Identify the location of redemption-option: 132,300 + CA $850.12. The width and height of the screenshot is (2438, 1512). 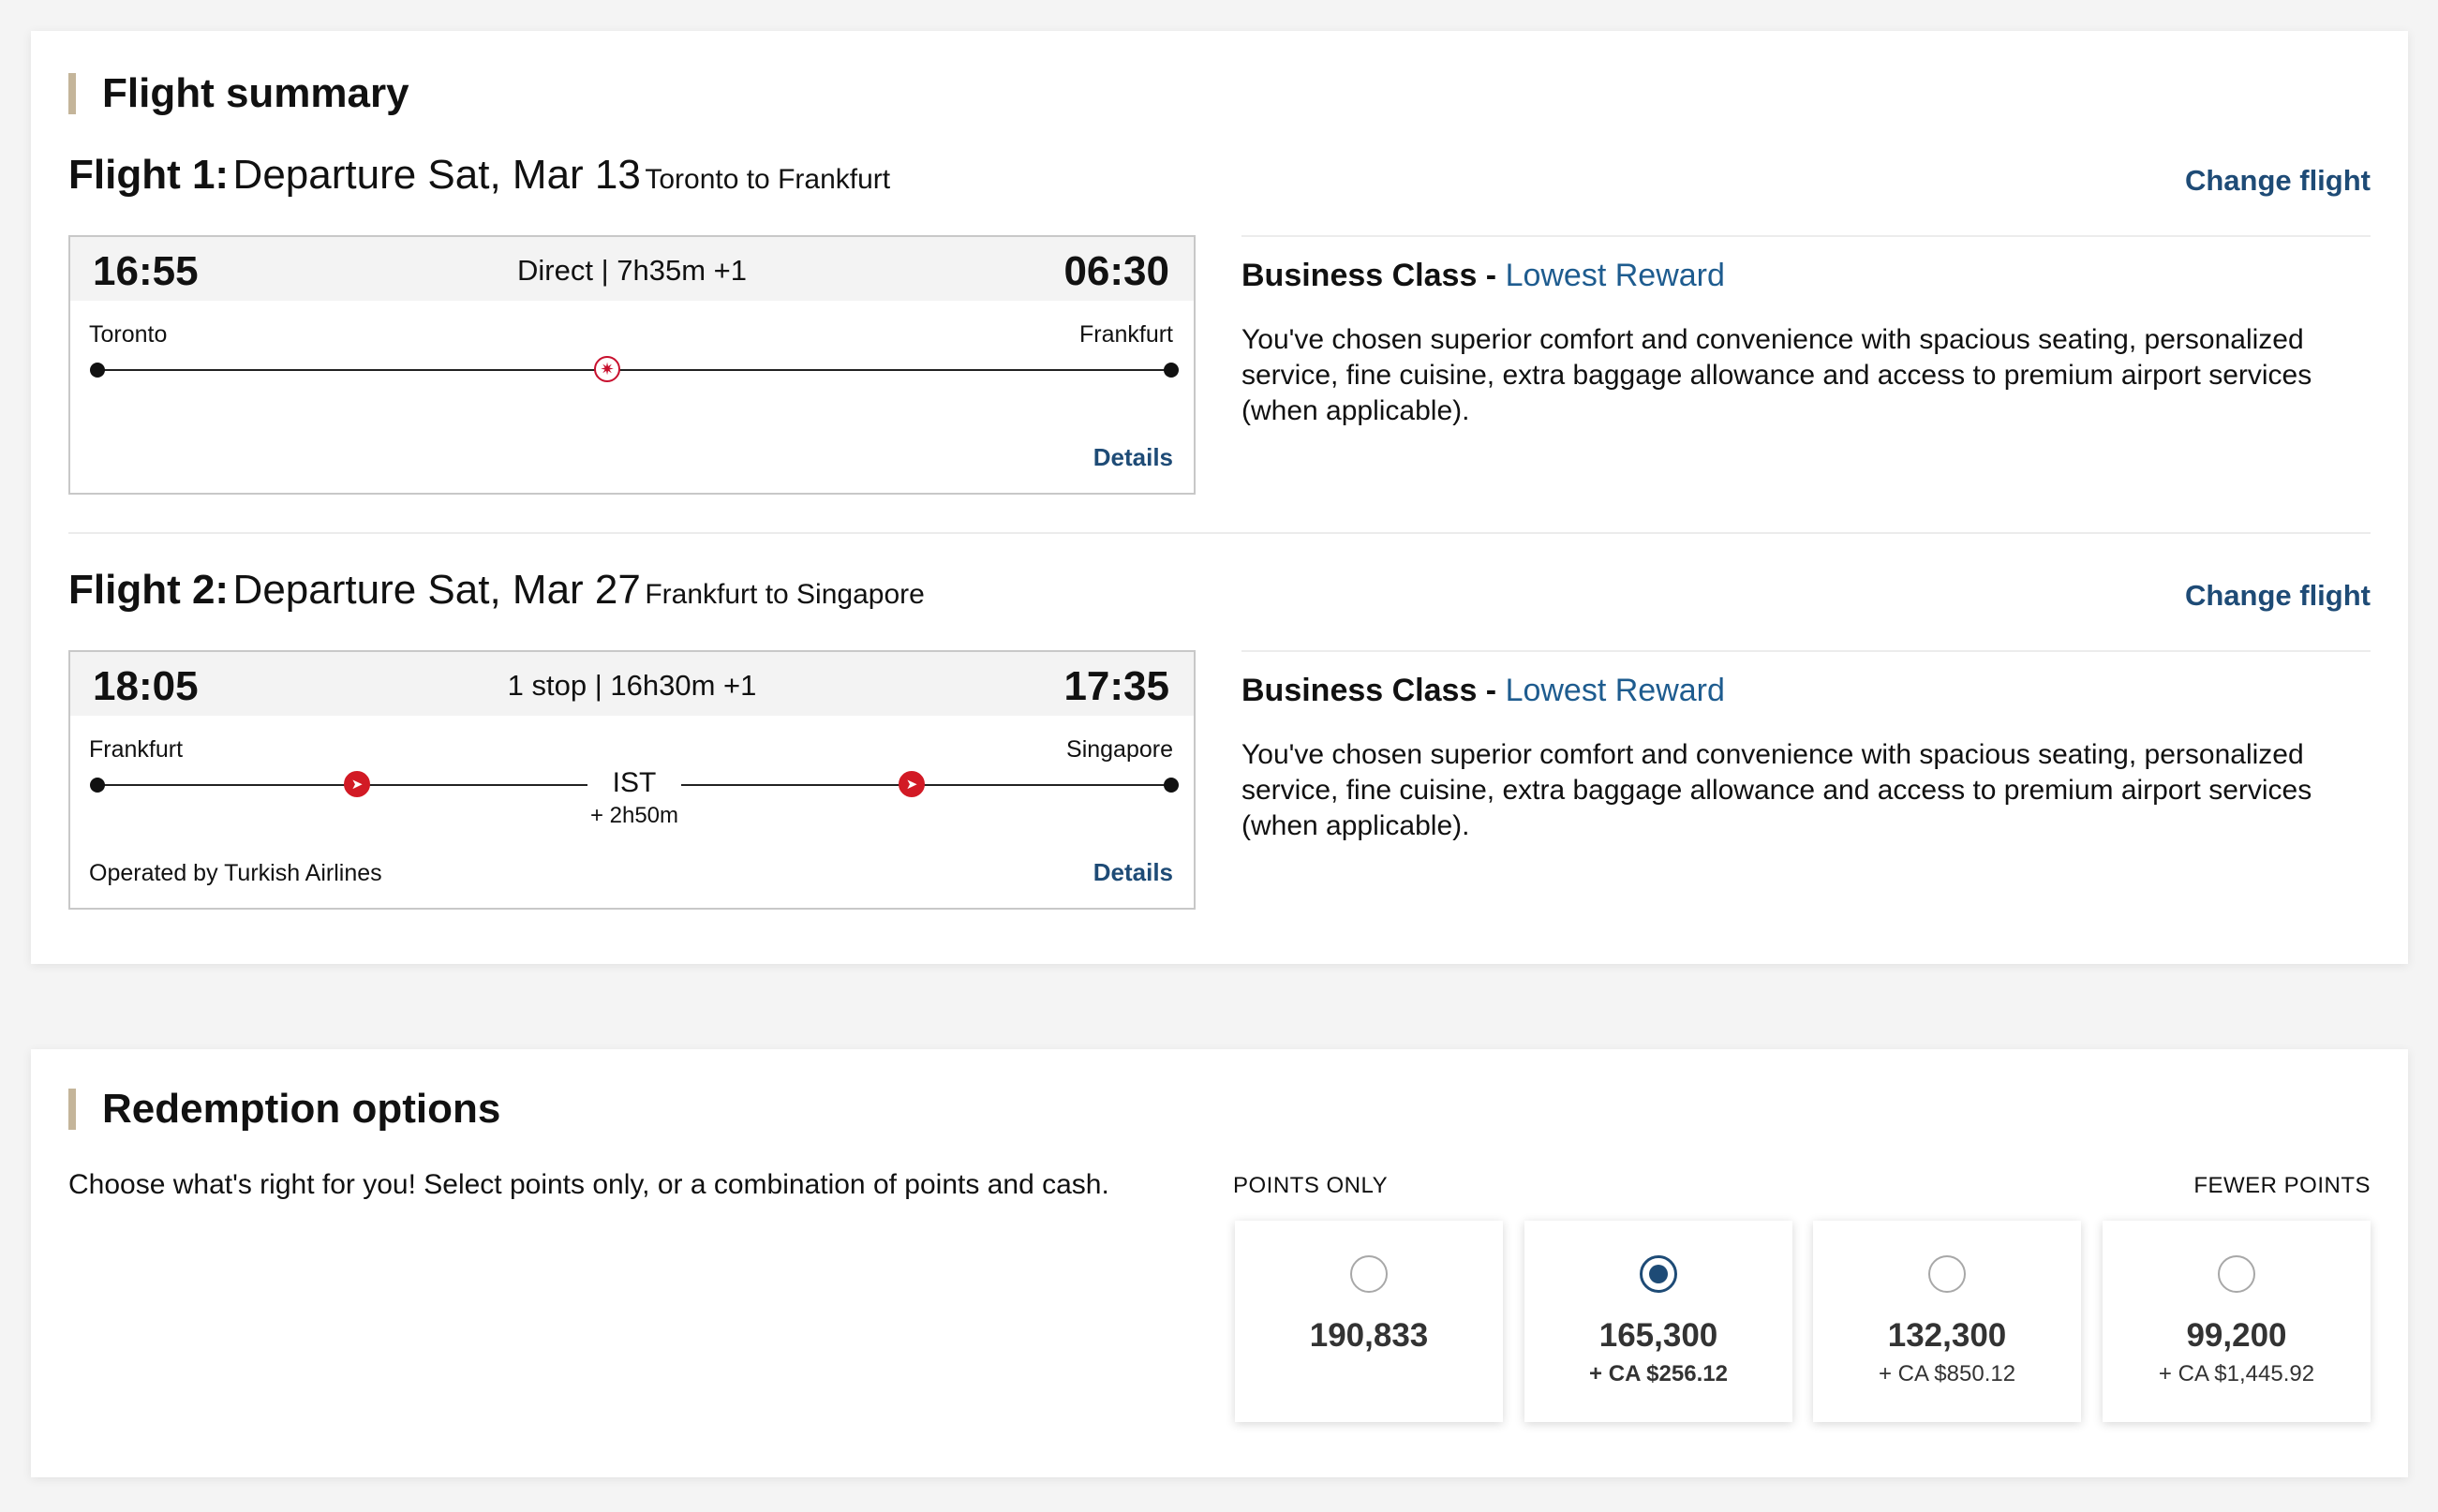
(1947, 1321).